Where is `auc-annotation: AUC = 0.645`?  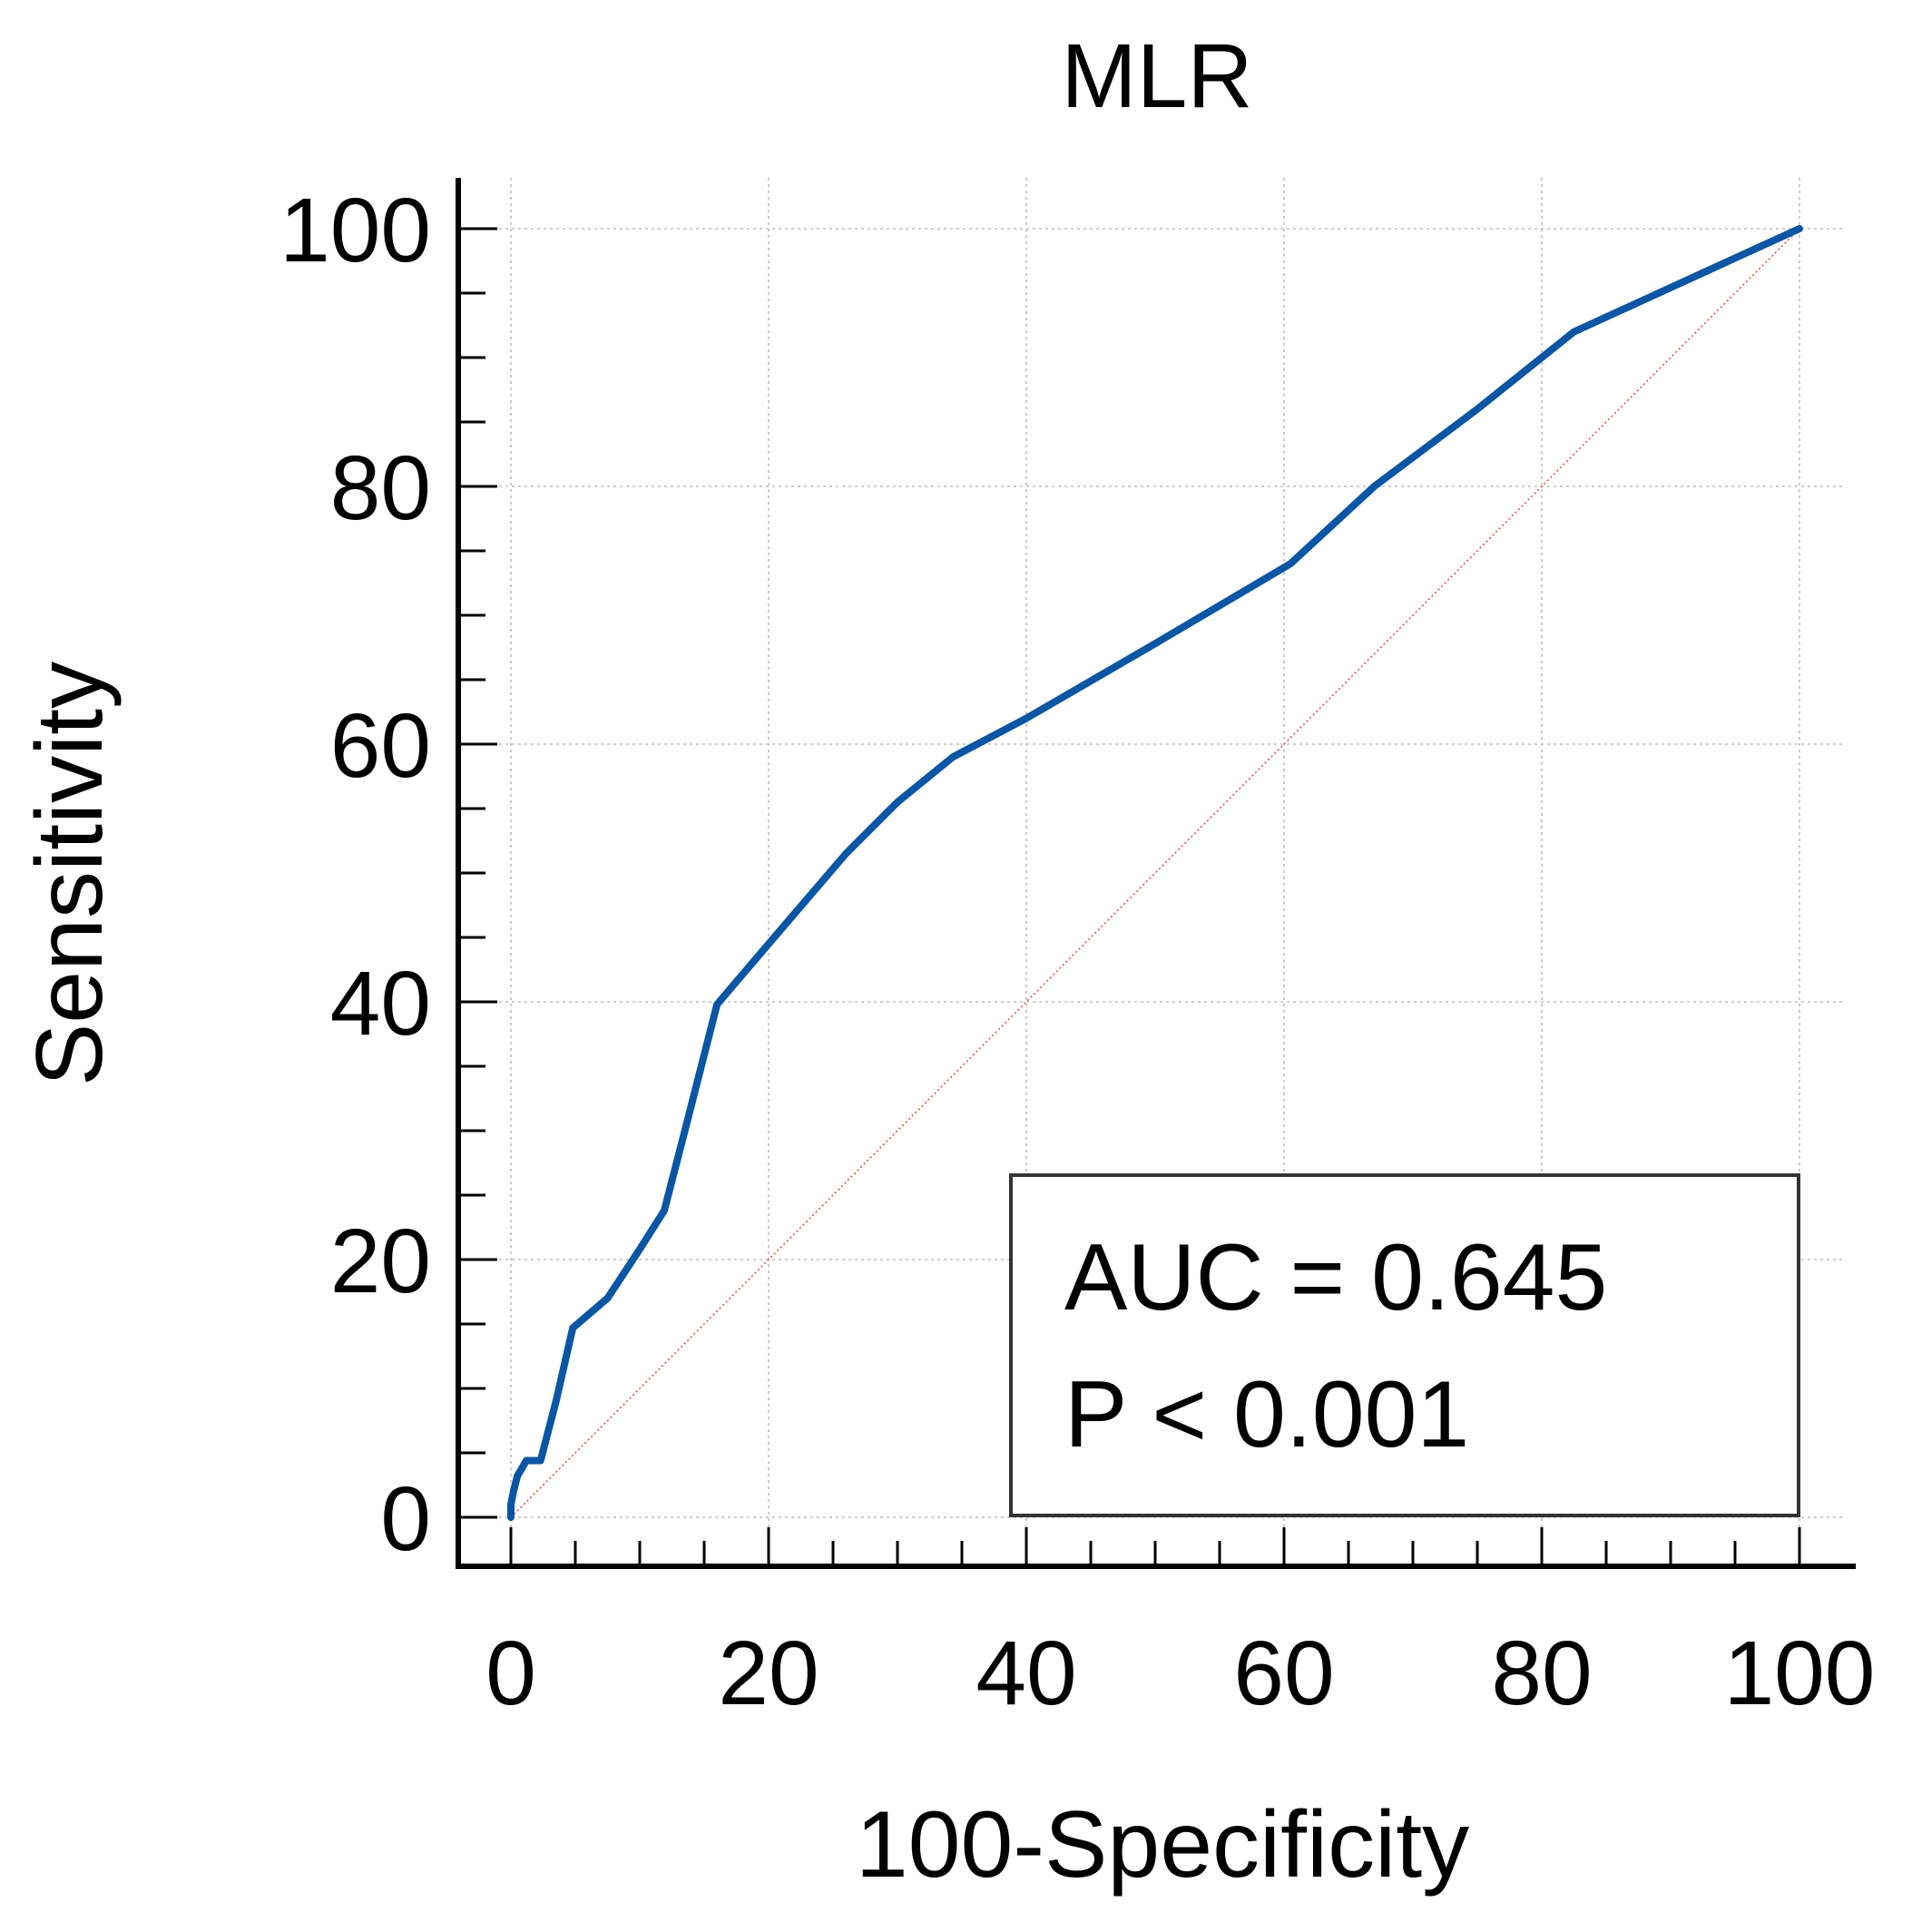
auc-annotation: AUC = 0.645 is located at coordinates (1335, 1278).